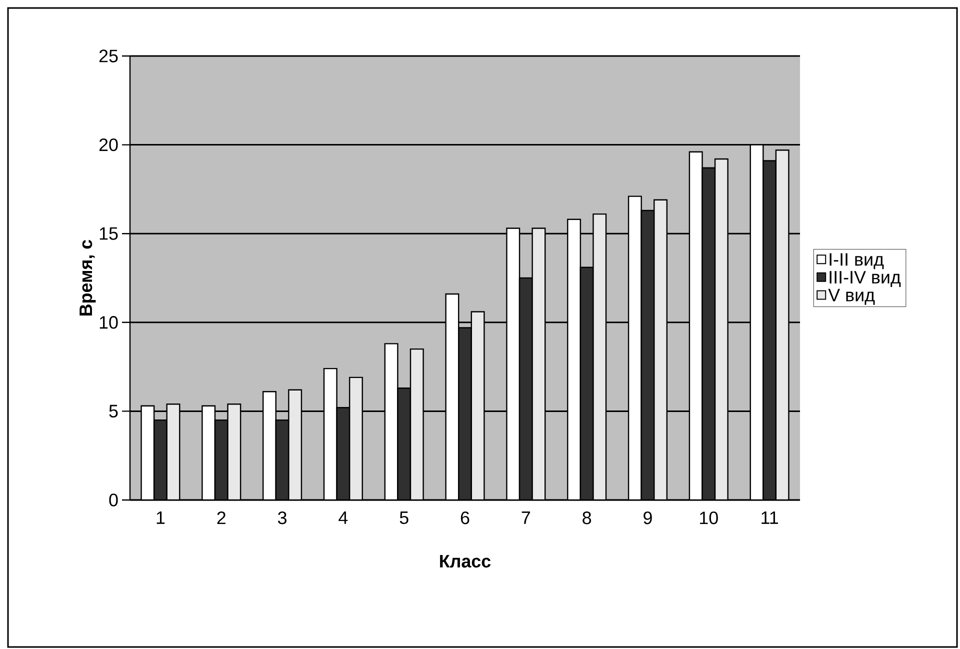 The height and width of the screenshot is (649, 960). Describe the element at coordinates (857, 261) in the screenshot. I see `legend-label: I-II вид` at that location.